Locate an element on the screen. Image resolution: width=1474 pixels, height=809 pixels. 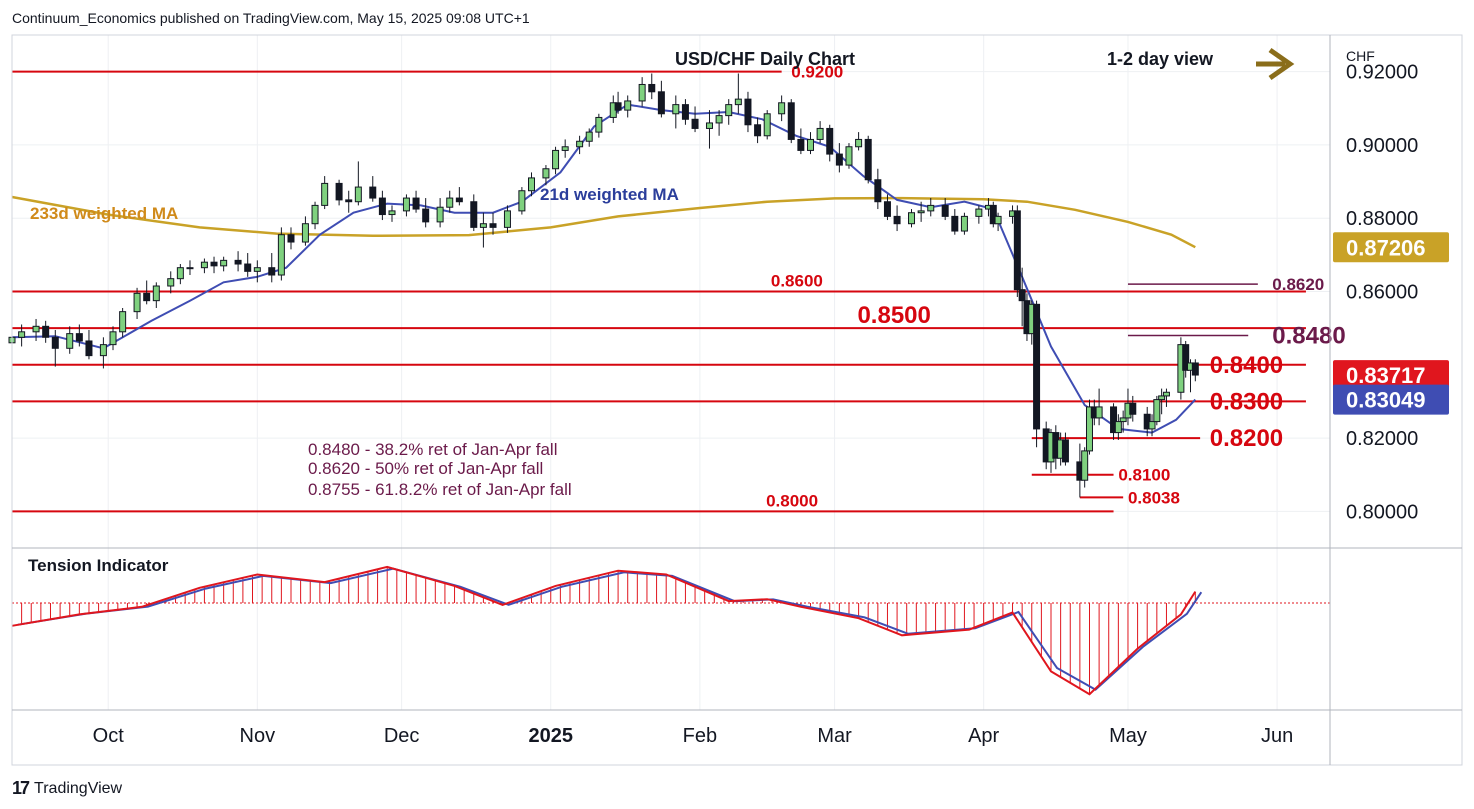
annotation-line-2: 0.8620 - 50% ret of Jan-Apr fall is located at coordinates (425, 468).